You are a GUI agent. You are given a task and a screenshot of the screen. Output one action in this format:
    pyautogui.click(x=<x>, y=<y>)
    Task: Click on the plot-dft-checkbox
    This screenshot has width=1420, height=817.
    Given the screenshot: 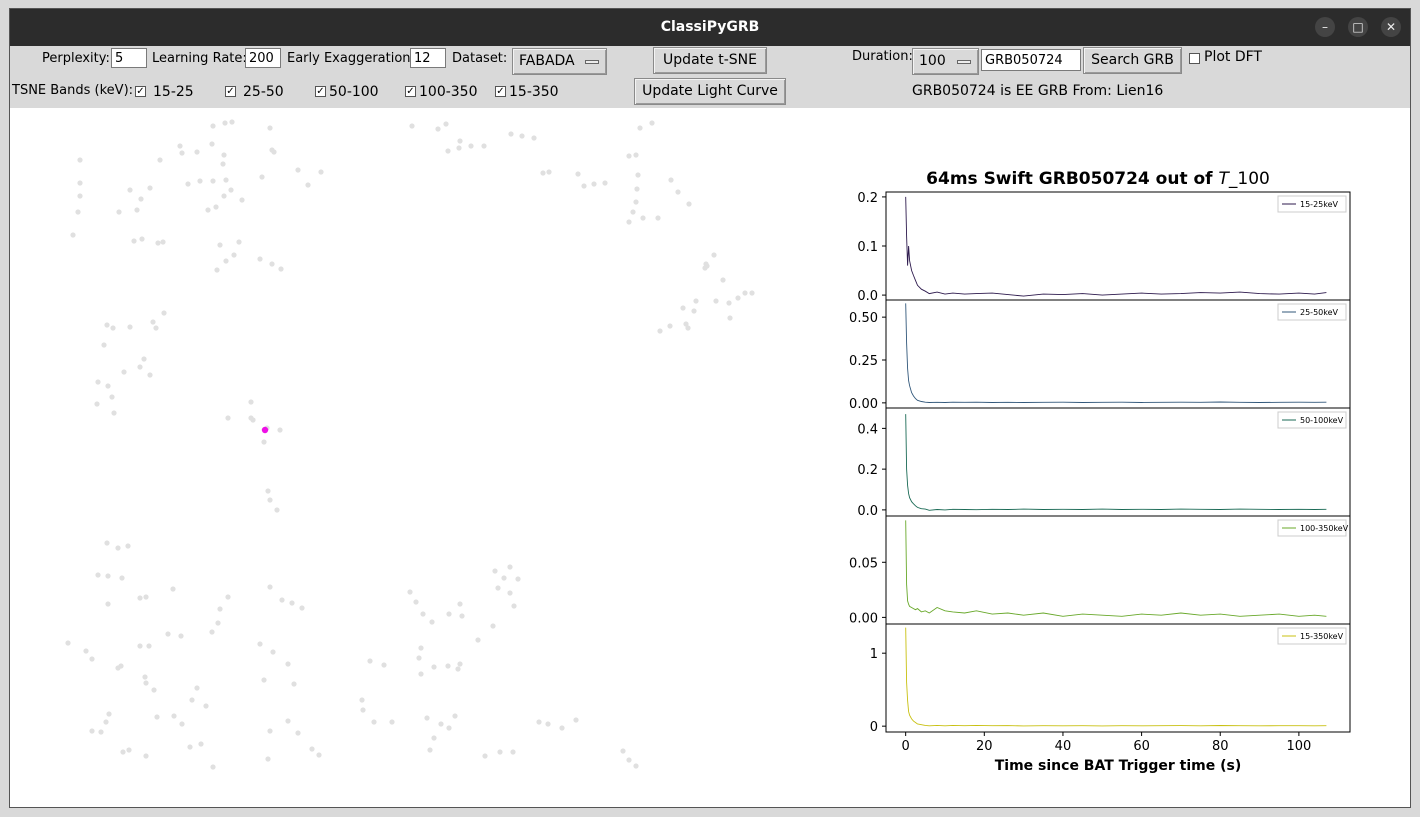 What is the action you would take?
    pyautogui.click(x=1194, y=58)
    